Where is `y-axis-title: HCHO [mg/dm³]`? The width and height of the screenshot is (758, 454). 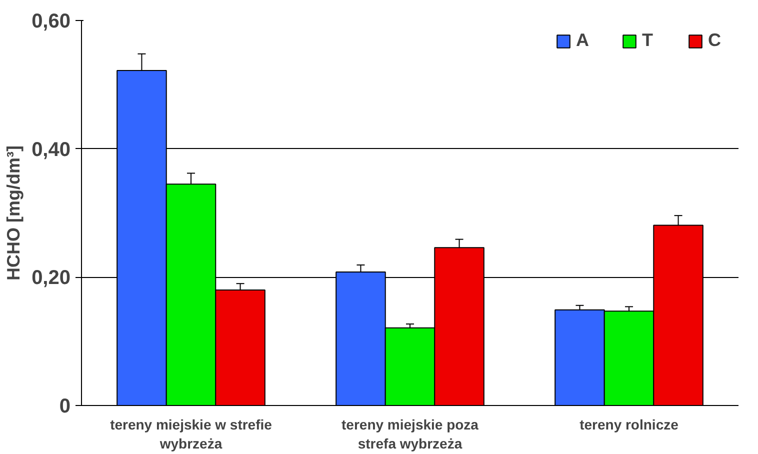
y-axis-title: HCHO [mg/dm³] is located at coordinates (14, 213).